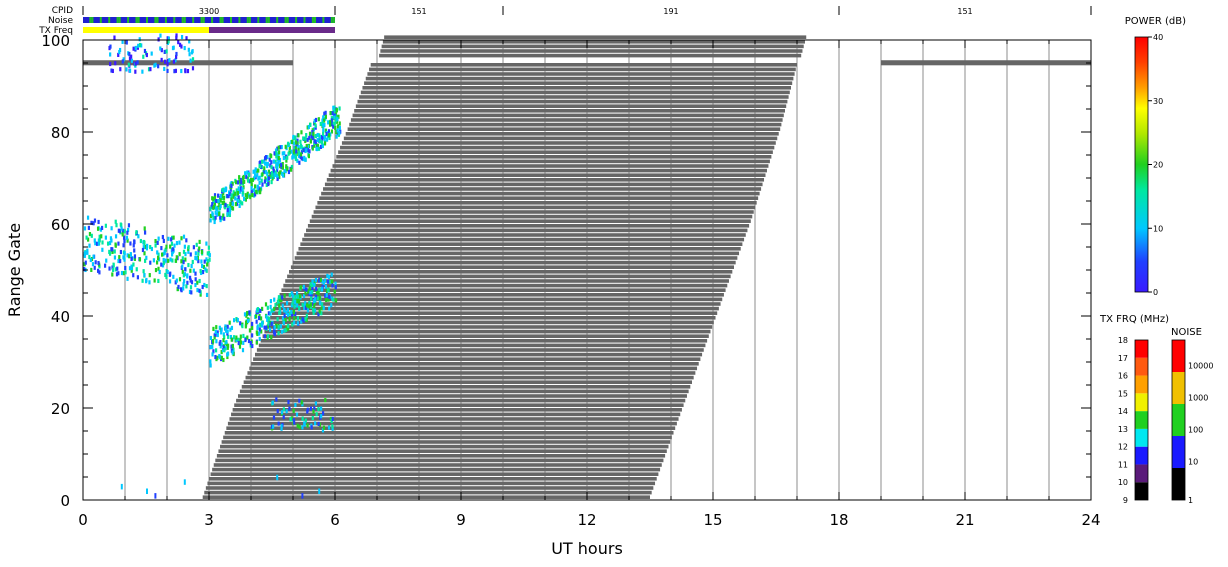 The image size is (1228, 567). What do you see at coordinates (1158, 37) in the screenshot?
I see `power-colorbar-tick-label: 40` at bounding box center [1158, 37].